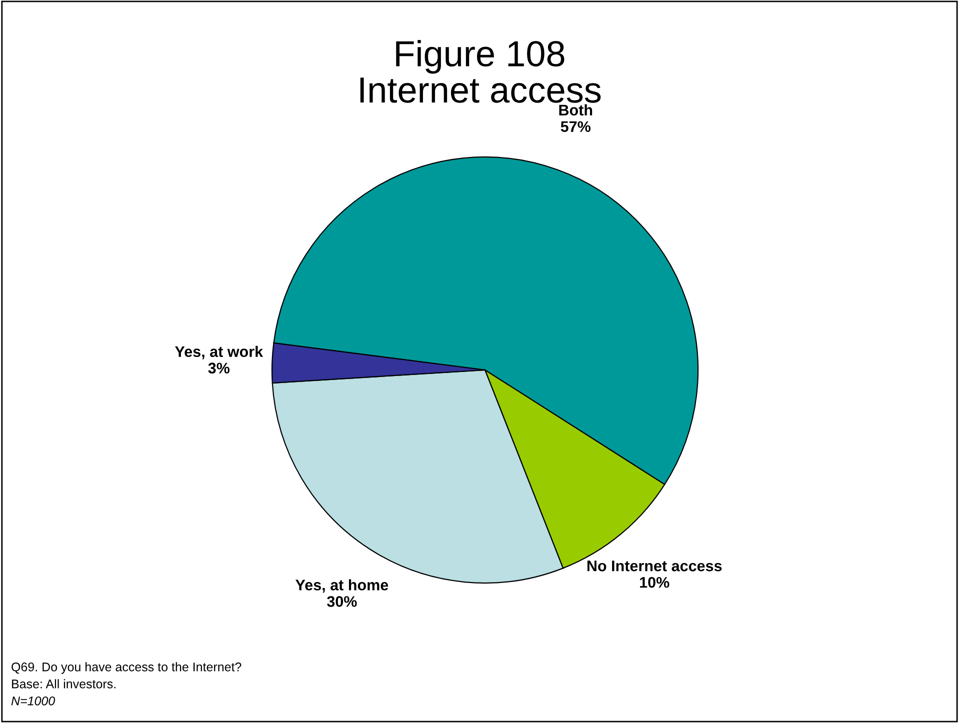  Describe the element at coordinates (655, 582) in the screenshot. I see `data-label: 10%` at that location.